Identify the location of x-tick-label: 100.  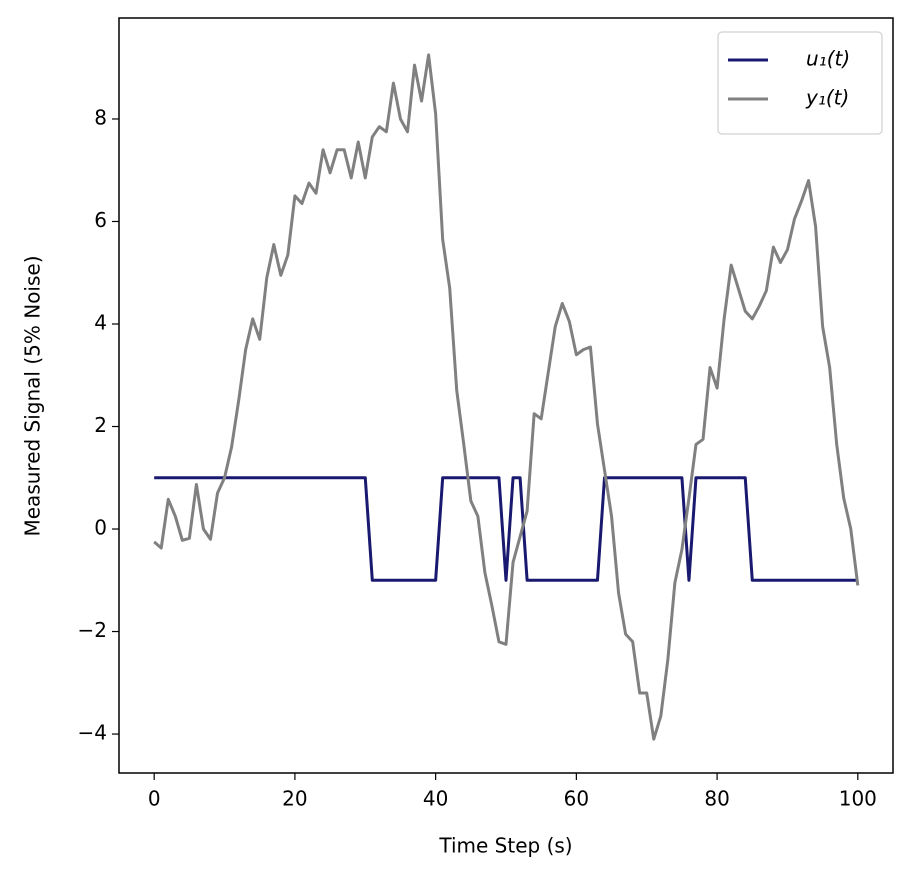
(858, 799).